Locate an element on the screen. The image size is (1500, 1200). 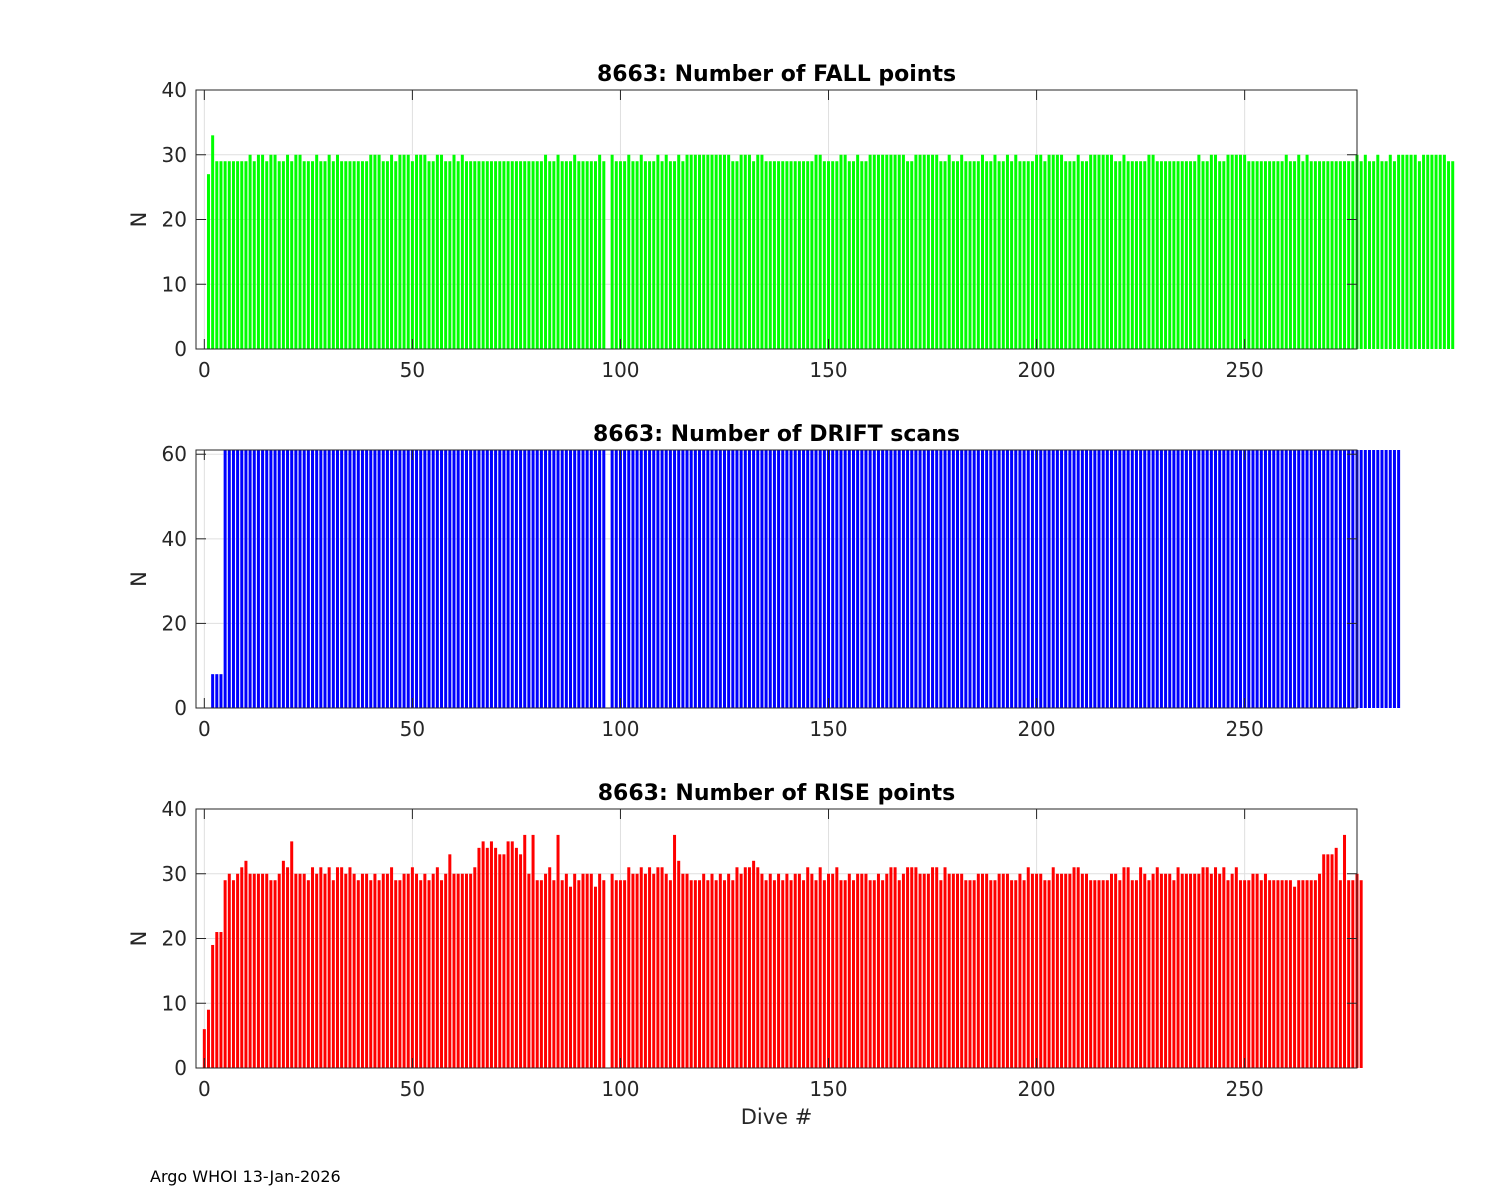
y-tick-label: 0 is located at coordinates (180, 708).